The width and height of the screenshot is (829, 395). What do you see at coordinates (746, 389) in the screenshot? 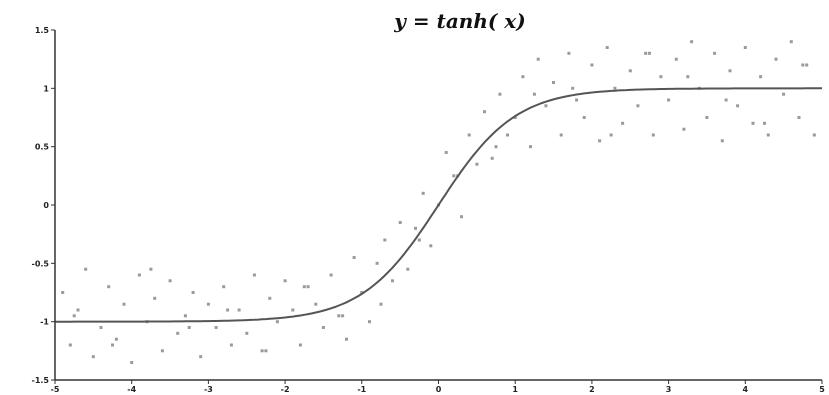
I see `x-tick-label: 4` at bounding box center [746, 389].